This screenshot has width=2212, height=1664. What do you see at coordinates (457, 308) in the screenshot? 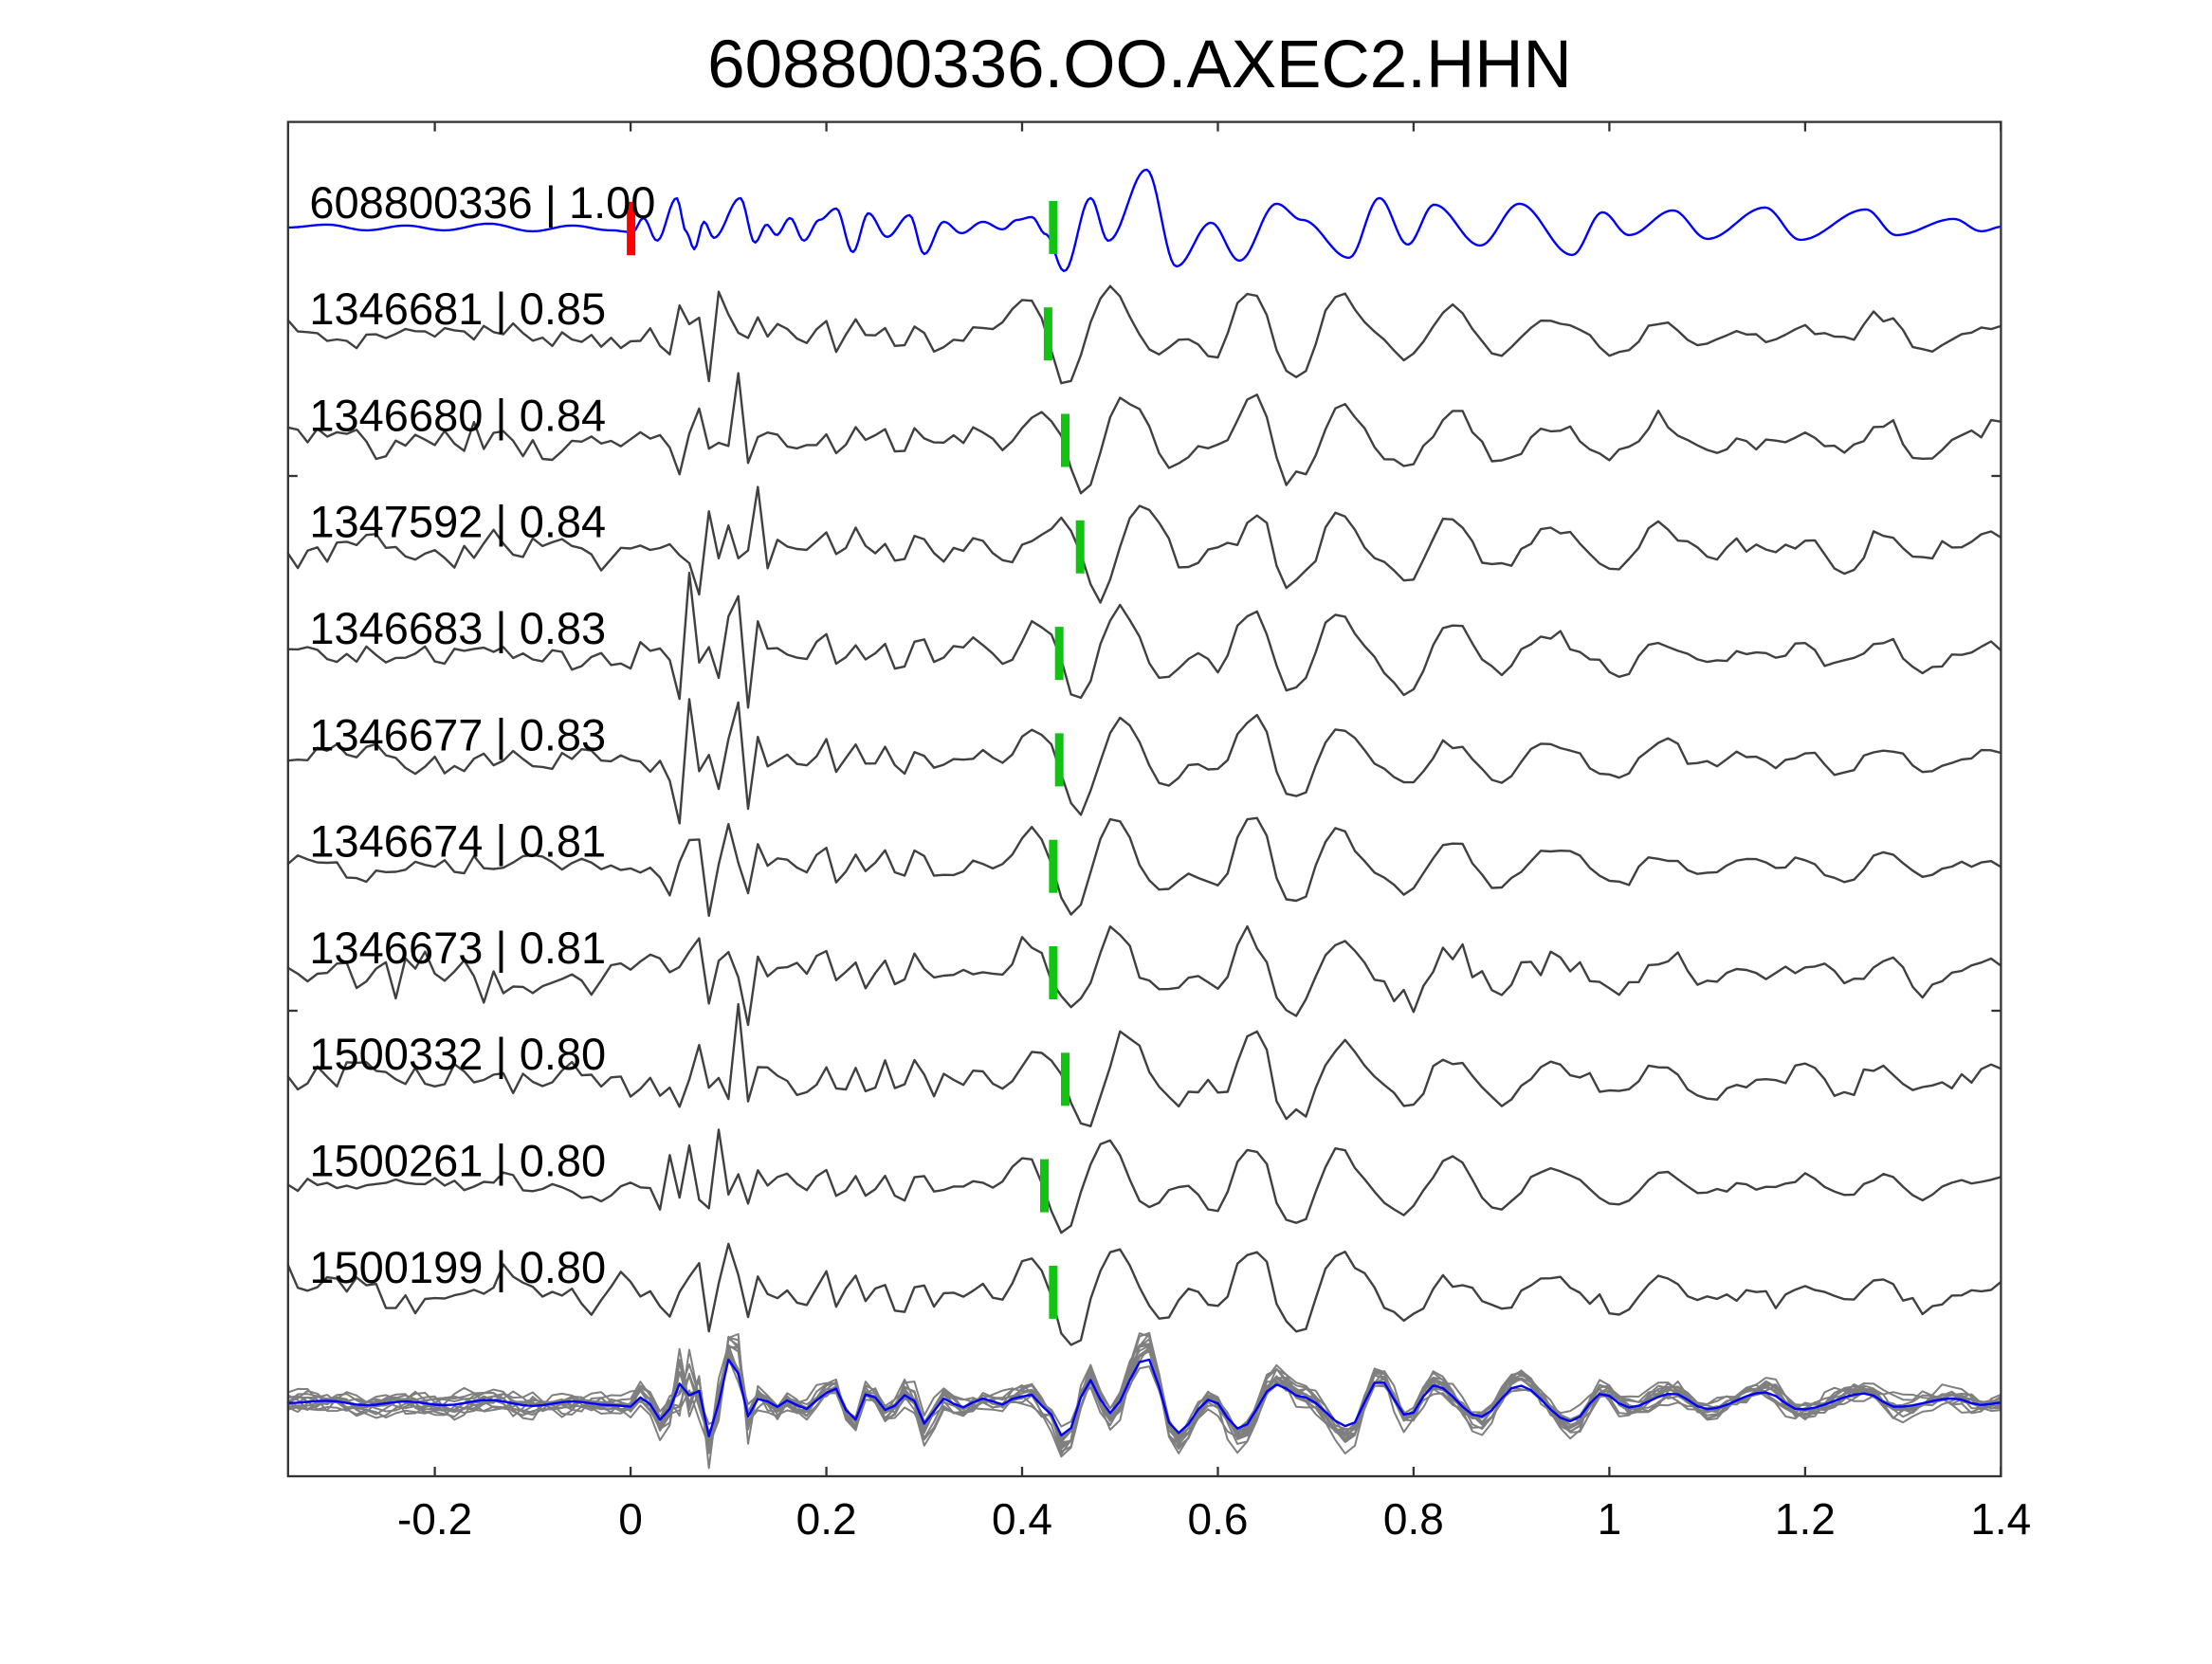
I see `svg-text: 1346681 | 0.85` at bounding box center [457, 308].